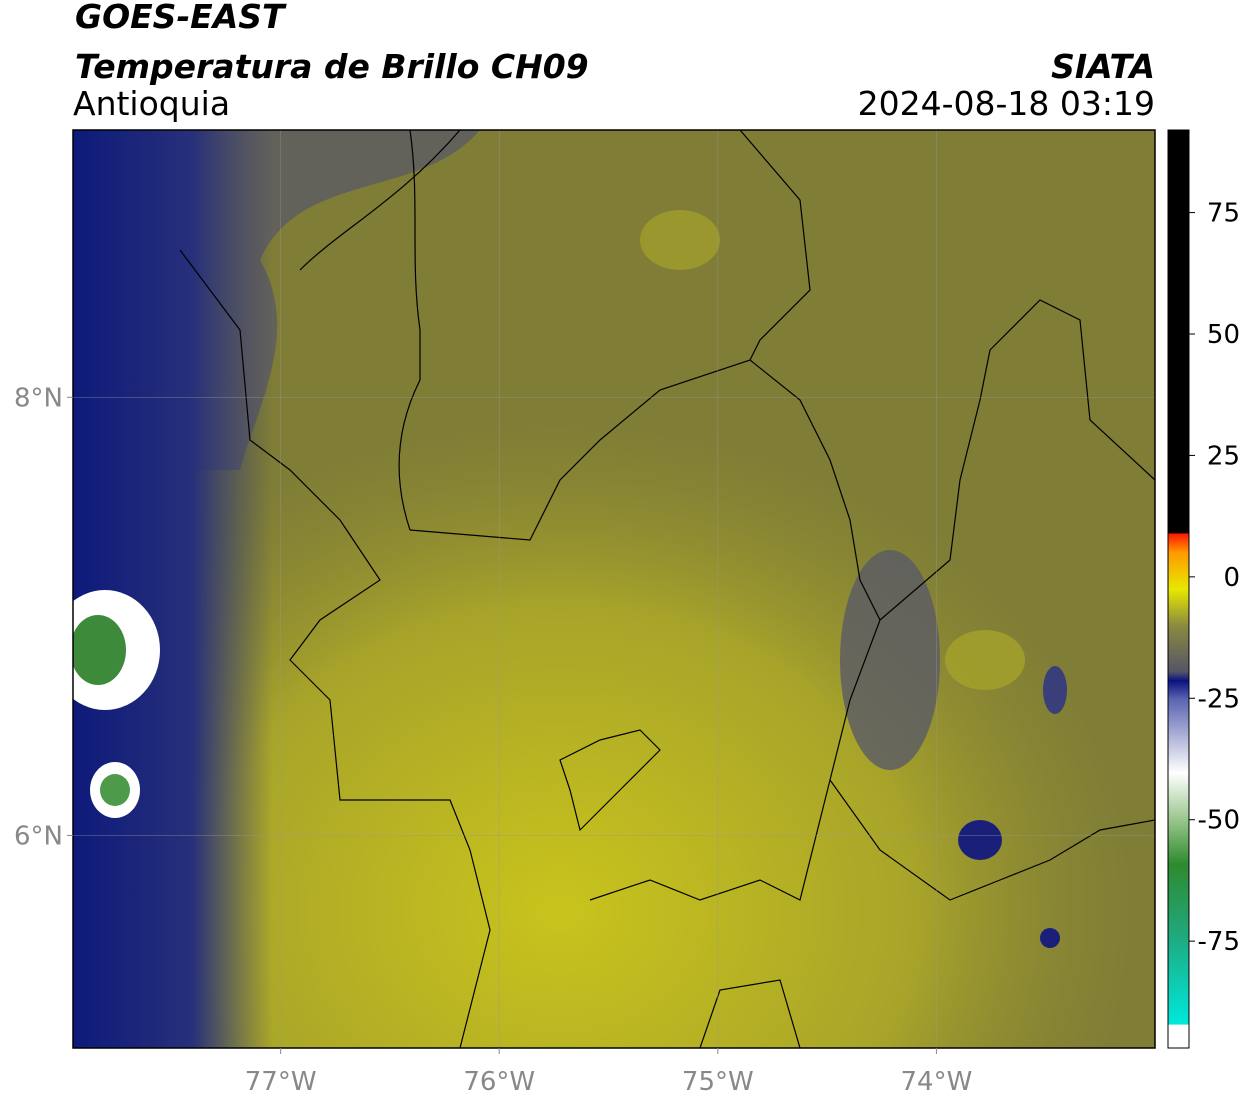 The height and width of the screenshot is (1099, 1252). What do you see at coordinates (332, 66) in the screenshot?
I see `subtitle: Temperatura de Brillo CH09` at bounding box center [332, 66].